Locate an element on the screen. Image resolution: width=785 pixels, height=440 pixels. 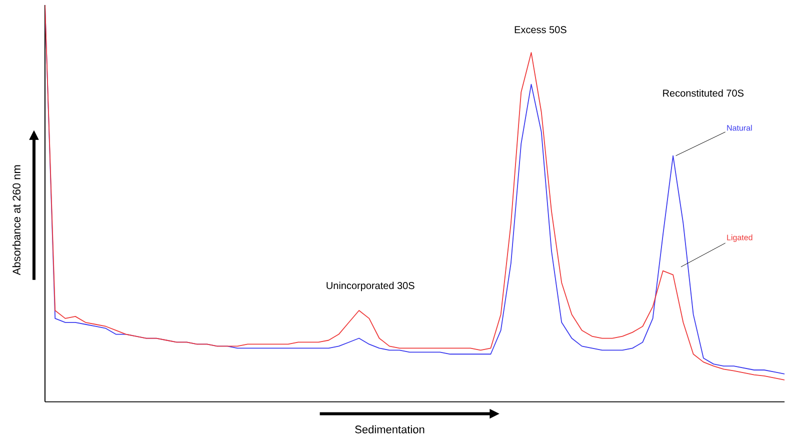
annotation: Reconstituted 70S is located at coordinates (703, 93).